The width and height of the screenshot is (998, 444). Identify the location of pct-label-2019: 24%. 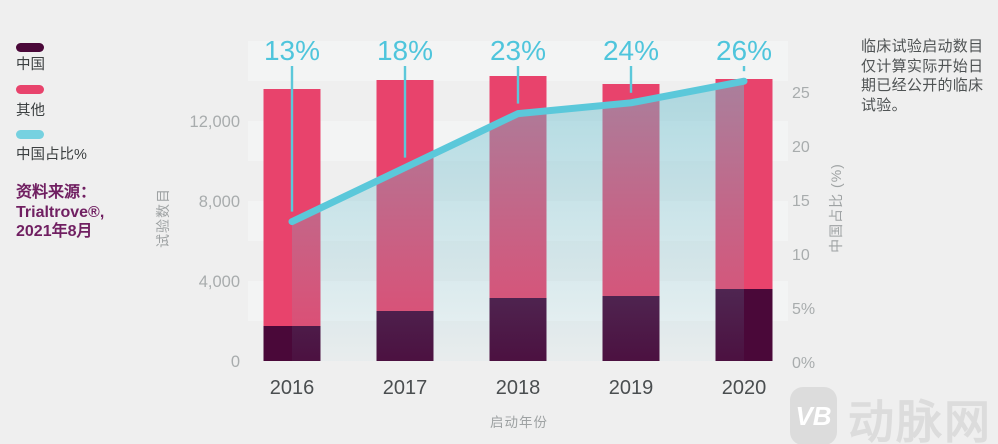
(631, 50).